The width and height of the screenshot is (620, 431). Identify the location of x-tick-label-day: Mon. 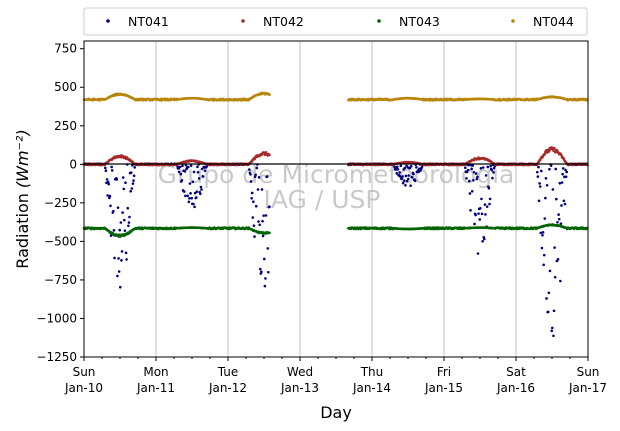
(155, 372).